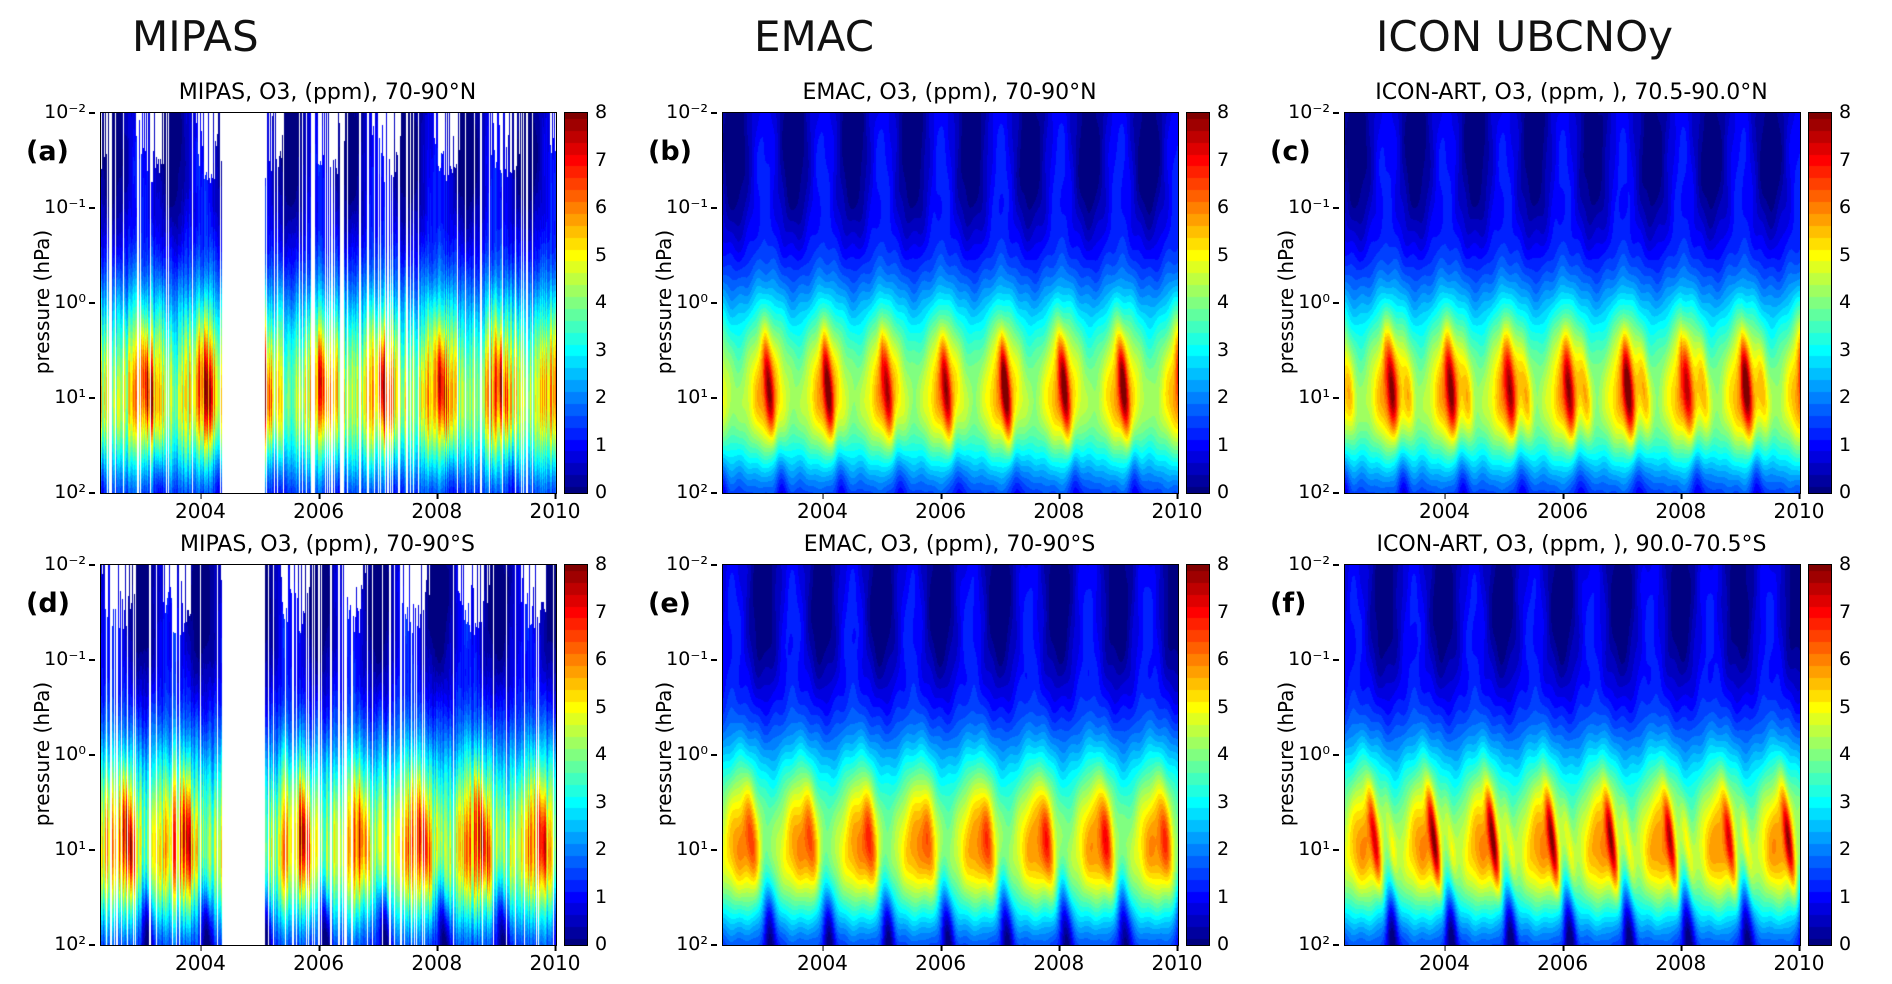 The height and width of the screenshot is (984, 1892). What do you see at coordinates (195, 36) in the screenshot?
I see `column-header-mipas: MIPAS` at bounding box center [195, 36].